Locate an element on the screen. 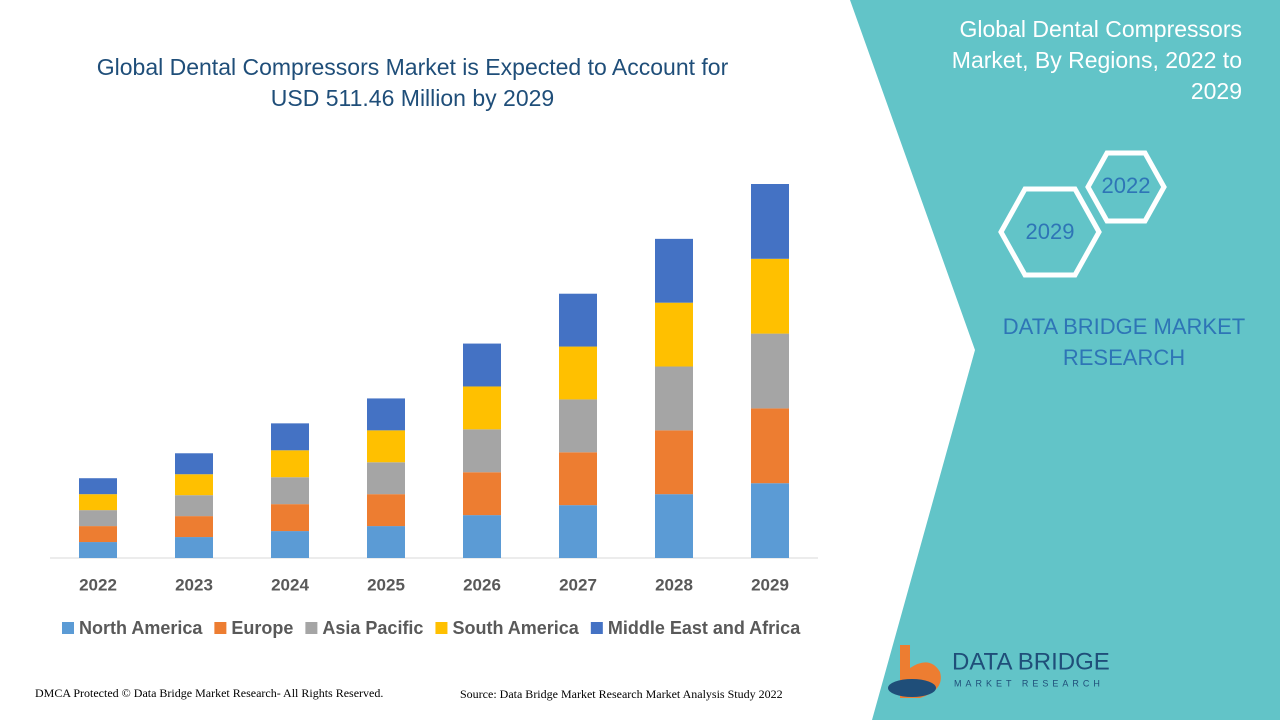 This screenshot has width=1280, height=720. hexagon-label: 2022 is located at coordinates (1126, 185).